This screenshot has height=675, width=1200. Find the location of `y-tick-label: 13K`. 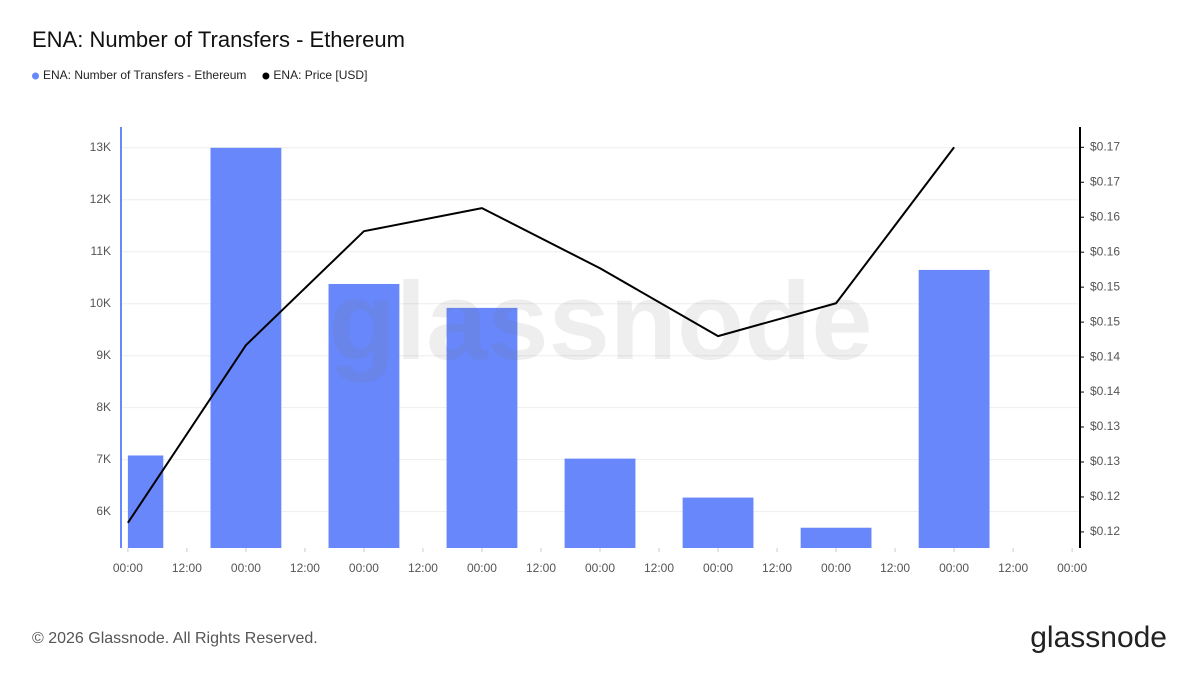

y-tick-label: 13K is located at coordinates (100, 147).